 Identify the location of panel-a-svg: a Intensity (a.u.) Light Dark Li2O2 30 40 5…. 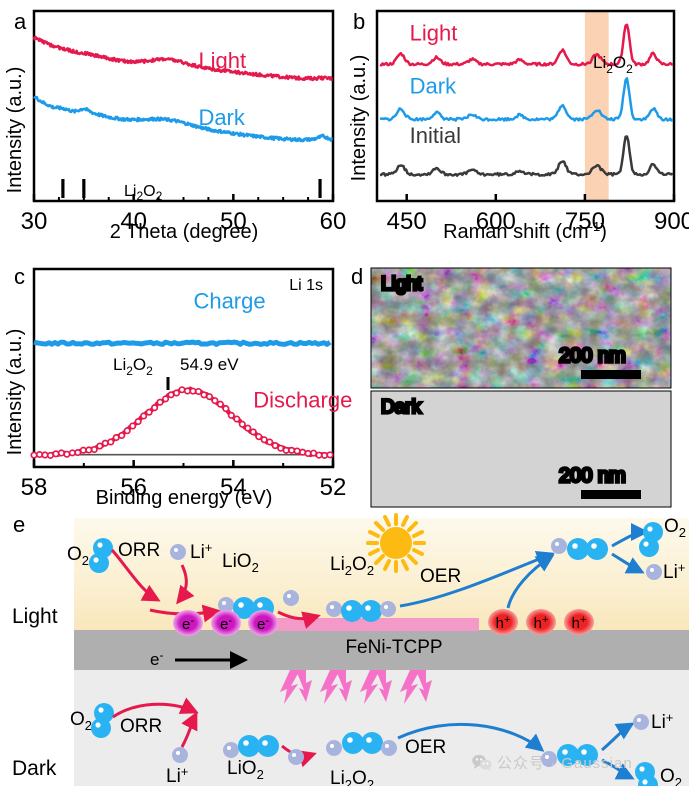
(175, 126).